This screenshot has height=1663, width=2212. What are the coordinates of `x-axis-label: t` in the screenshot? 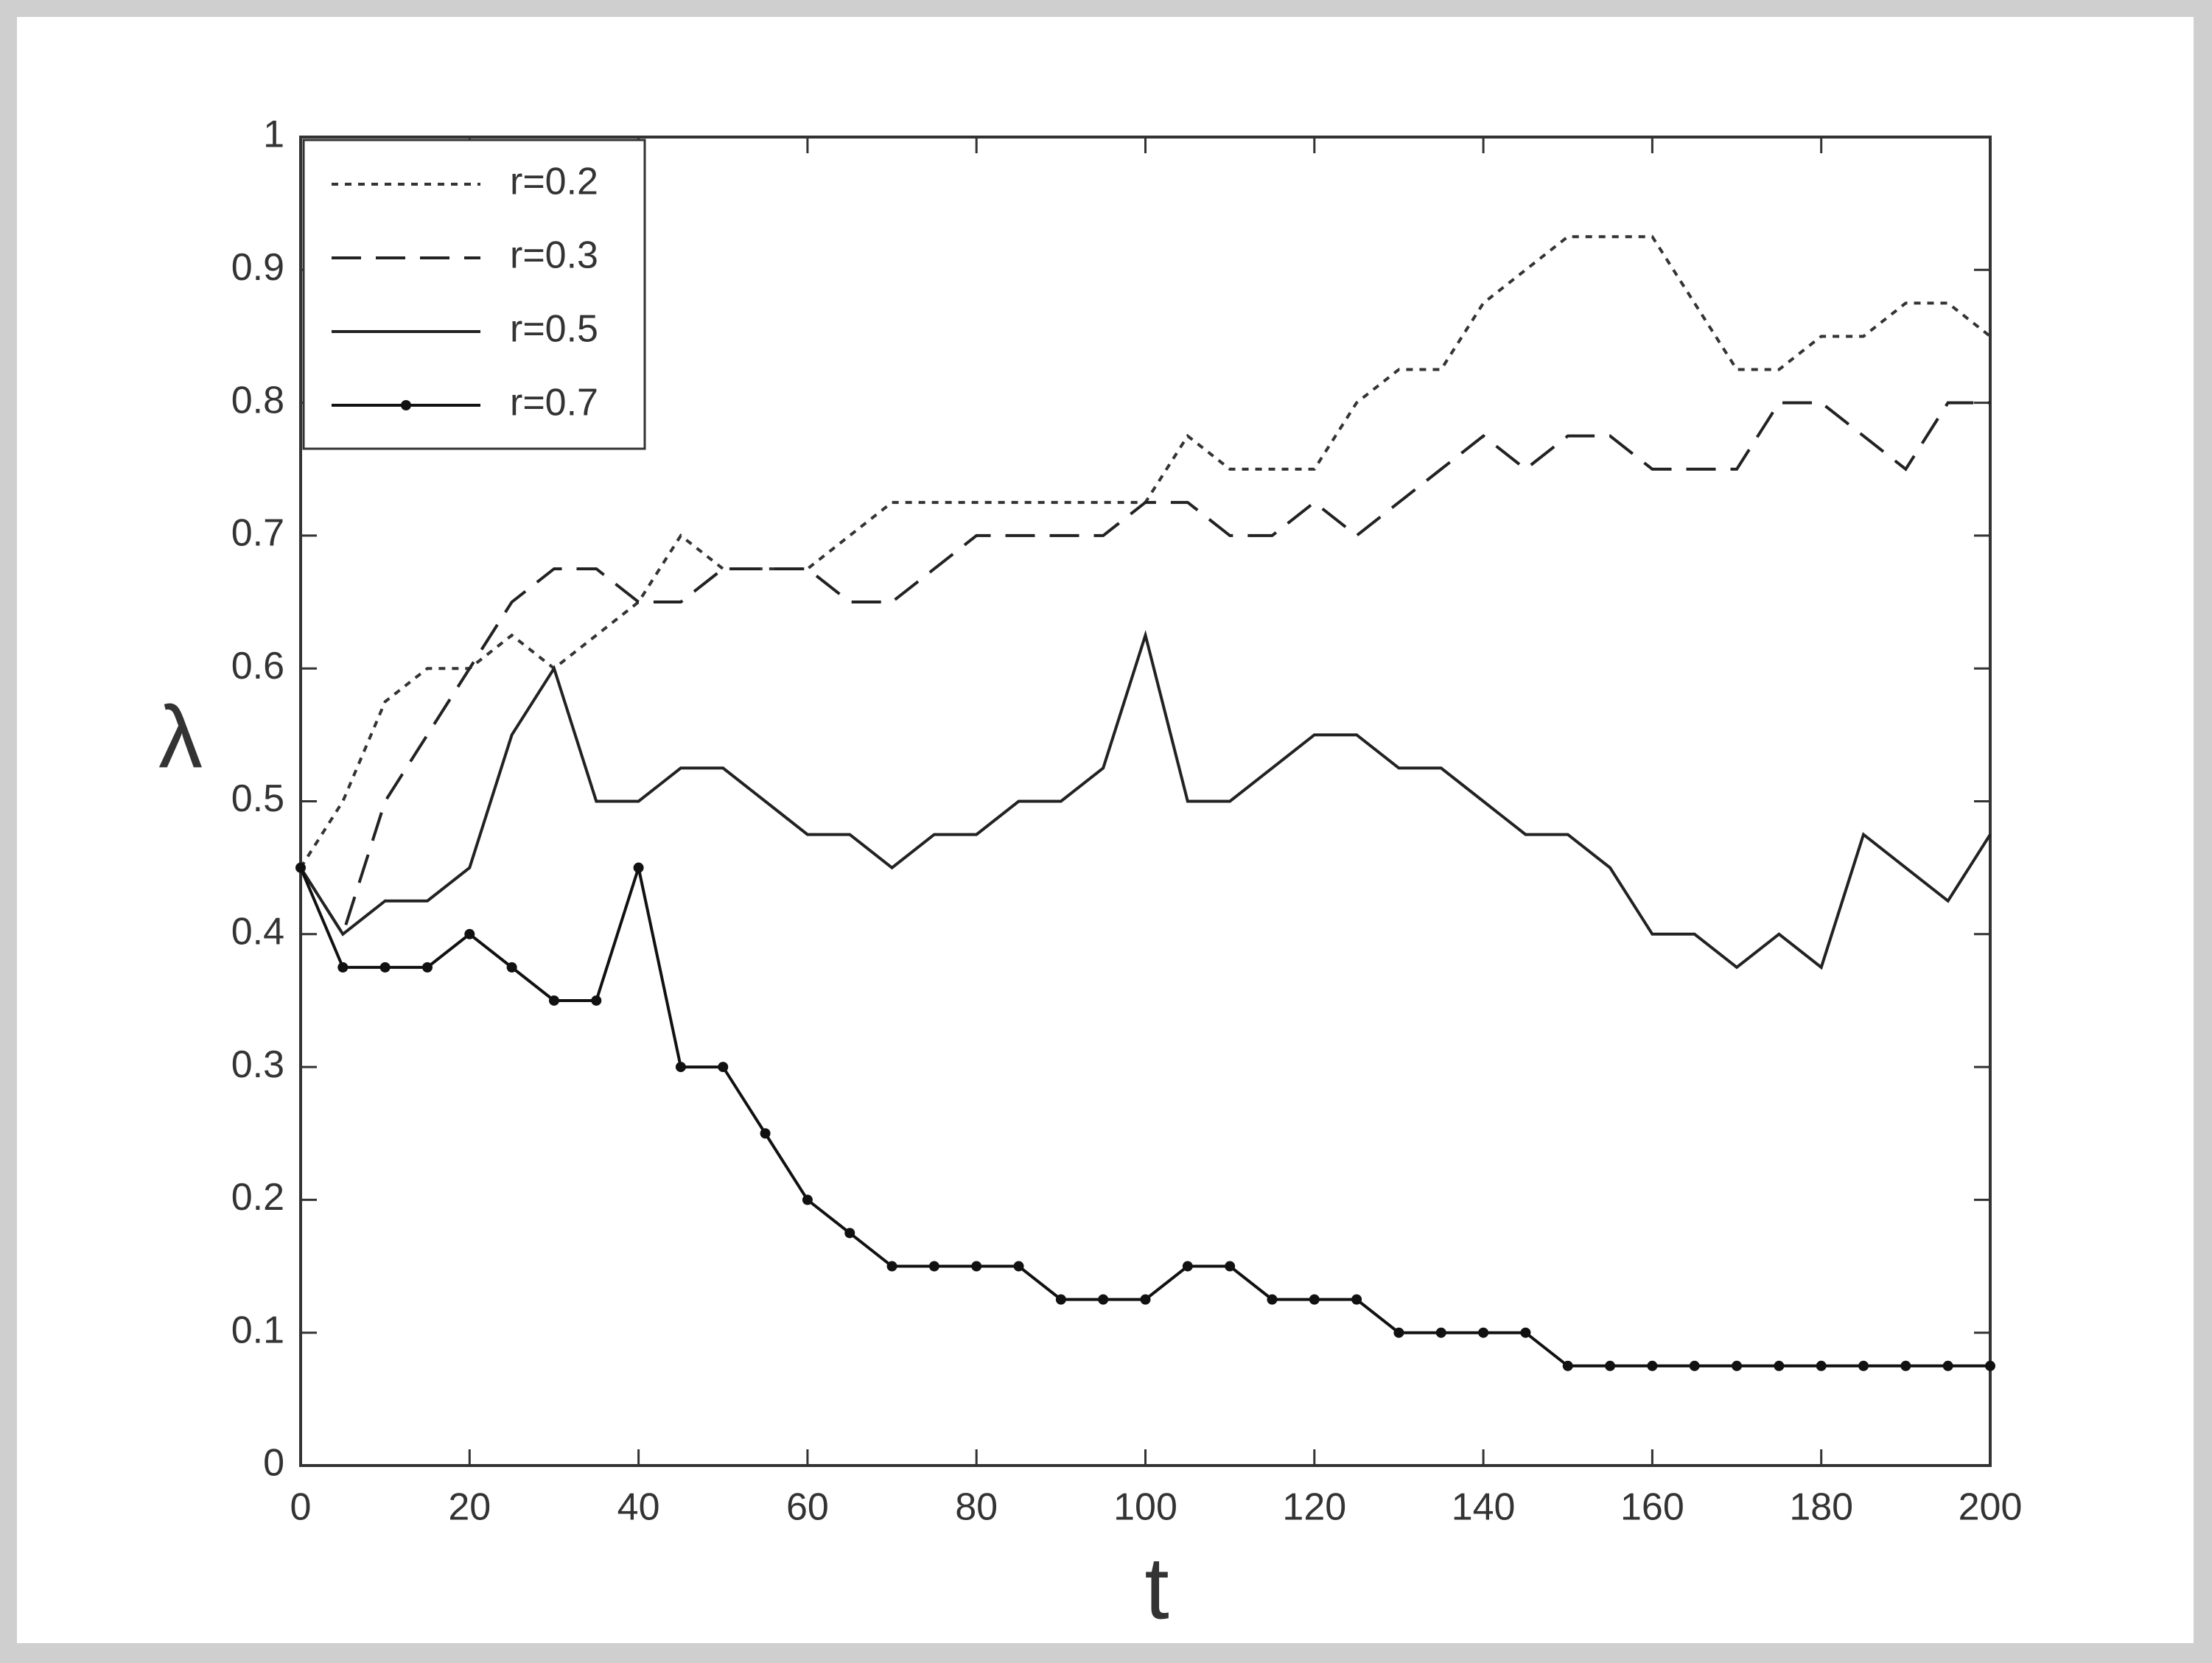 It's located at (1156, 1588).